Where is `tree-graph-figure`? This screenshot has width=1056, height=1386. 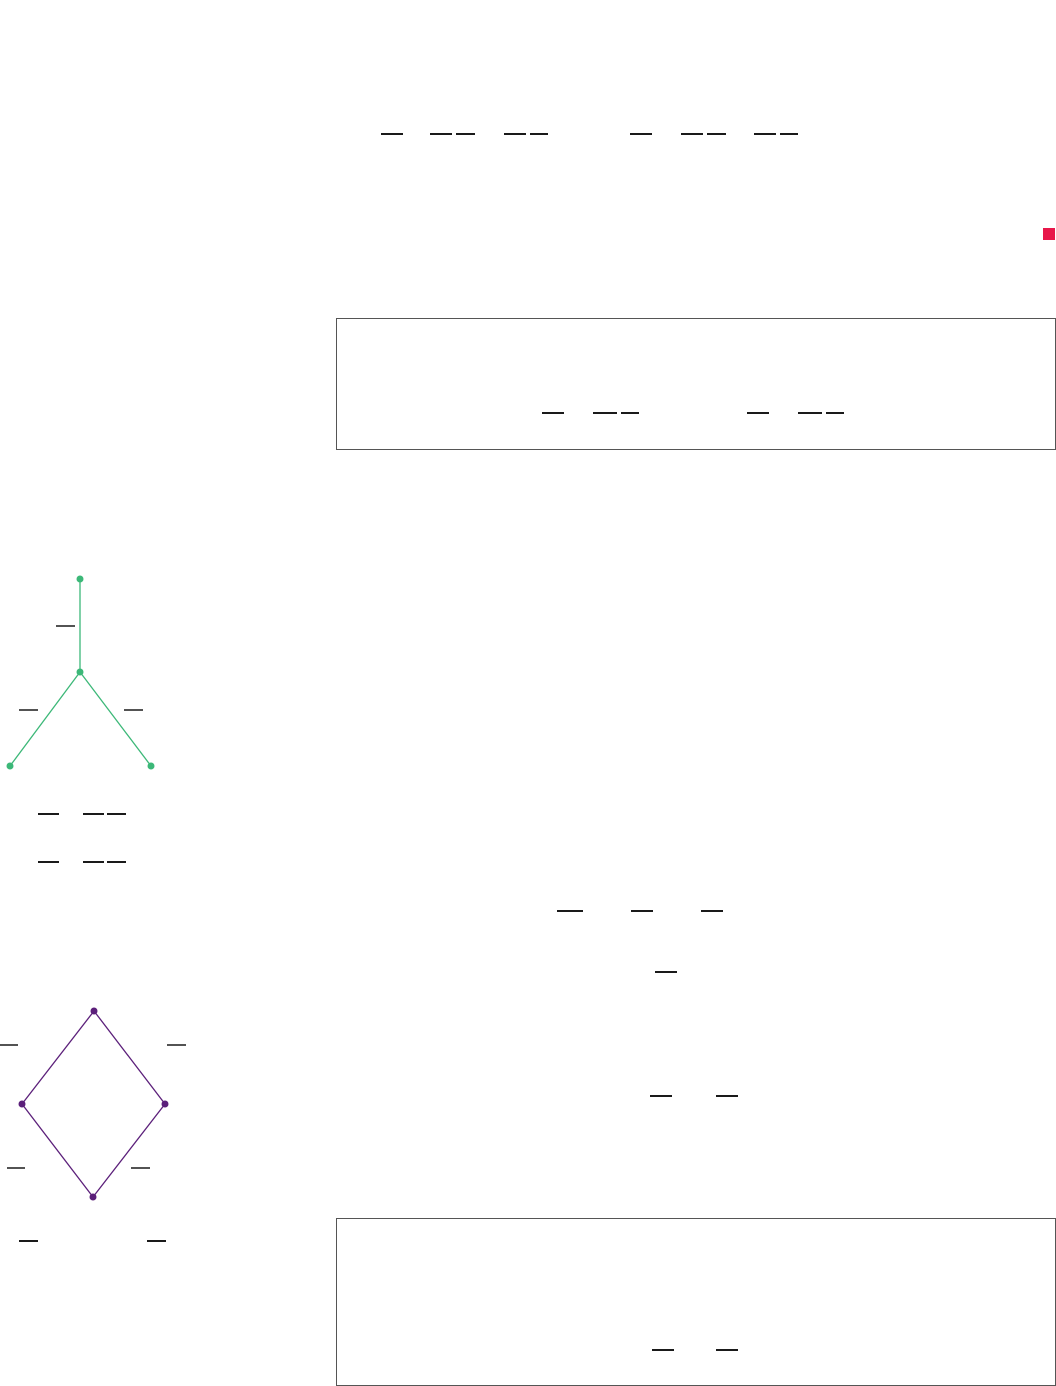 tree-graph-figure is located at coordinates (80, 672).